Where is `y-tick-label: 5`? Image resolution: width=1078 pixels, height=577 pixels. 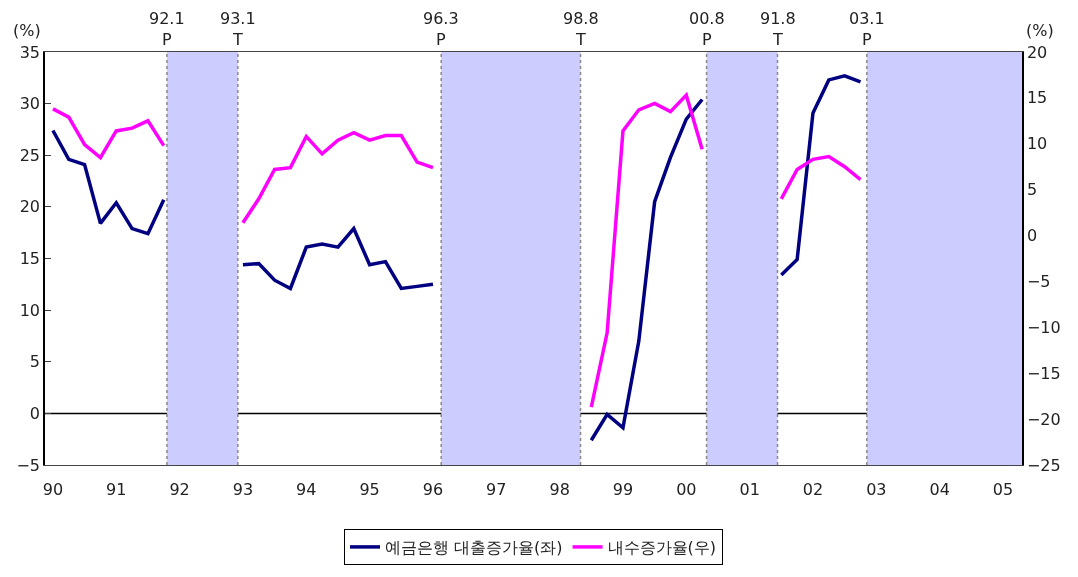 y-tick-label: 5 is located at coordinates (35, 362).